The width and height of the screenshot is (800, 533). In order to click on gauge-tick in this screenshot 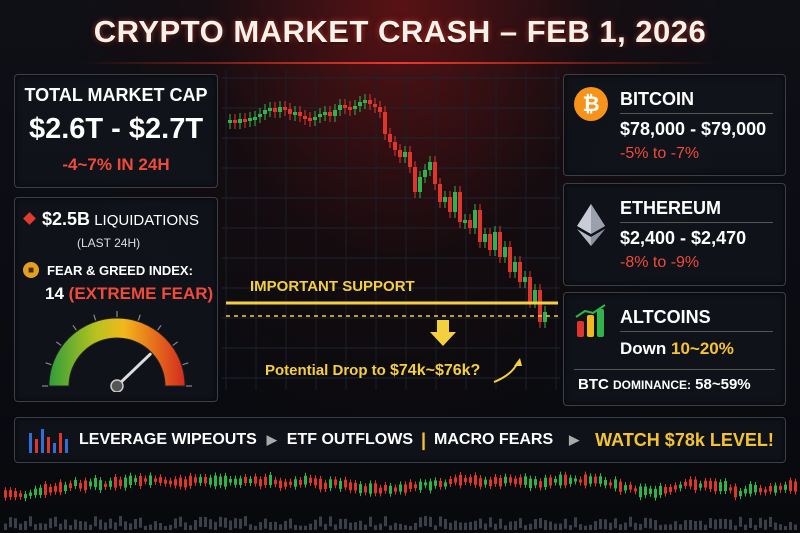, I will do `click(139, 317)`.